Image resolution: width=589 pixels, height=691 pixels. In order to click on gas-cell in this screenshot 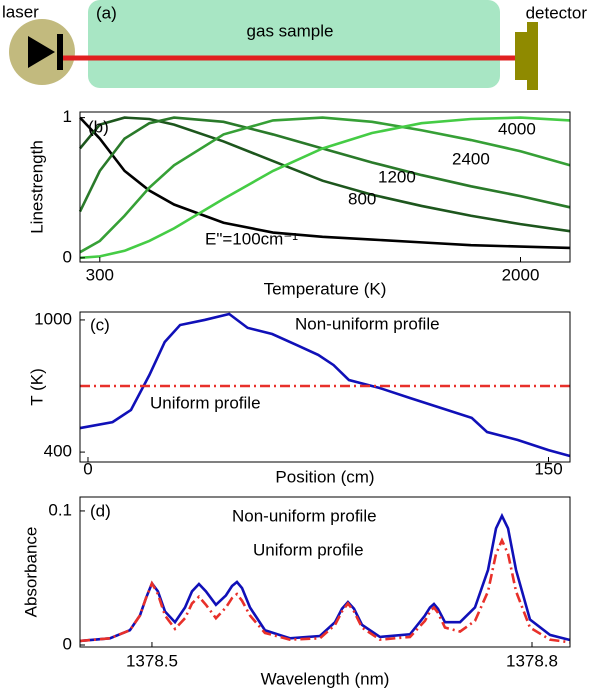, I will do `click(294, 44)`.